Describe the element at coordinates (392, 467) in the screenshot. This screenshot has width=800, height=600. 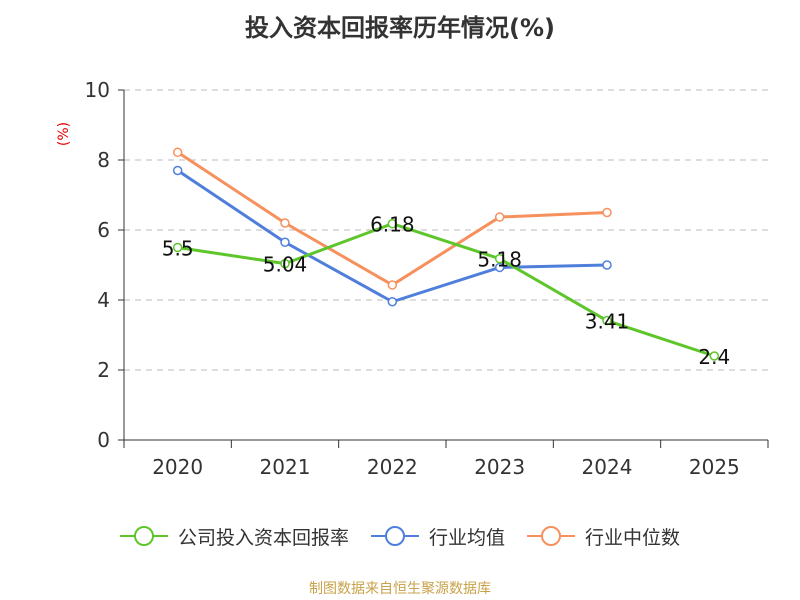
I see `x-tick-label: 2022` at that location.